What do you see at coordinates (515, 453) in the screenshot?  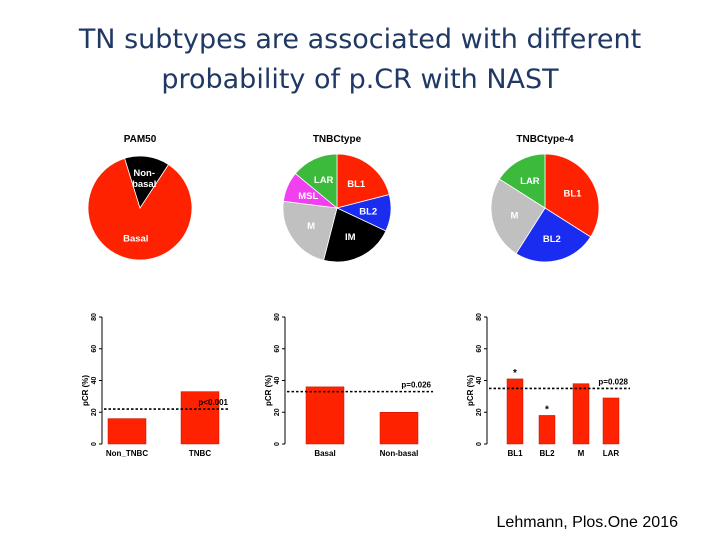 I see `x-tick-label-bl1: BL1` at bounding box center [515, 453].